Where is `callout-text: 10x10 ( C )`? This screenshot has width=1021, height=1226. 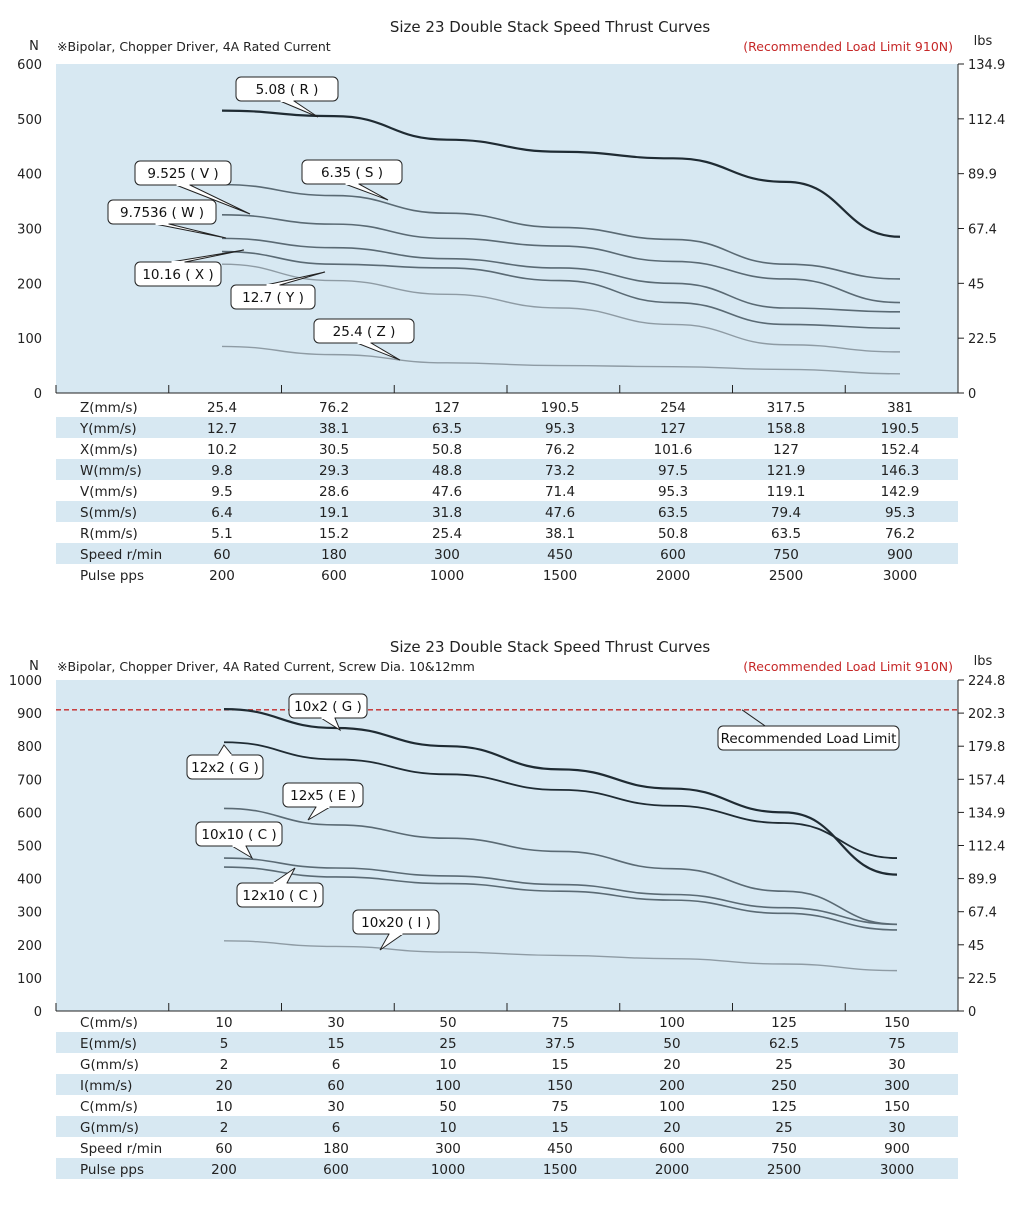
callout-text: 10x10 ( C ) is located at coordinates (238, 835).